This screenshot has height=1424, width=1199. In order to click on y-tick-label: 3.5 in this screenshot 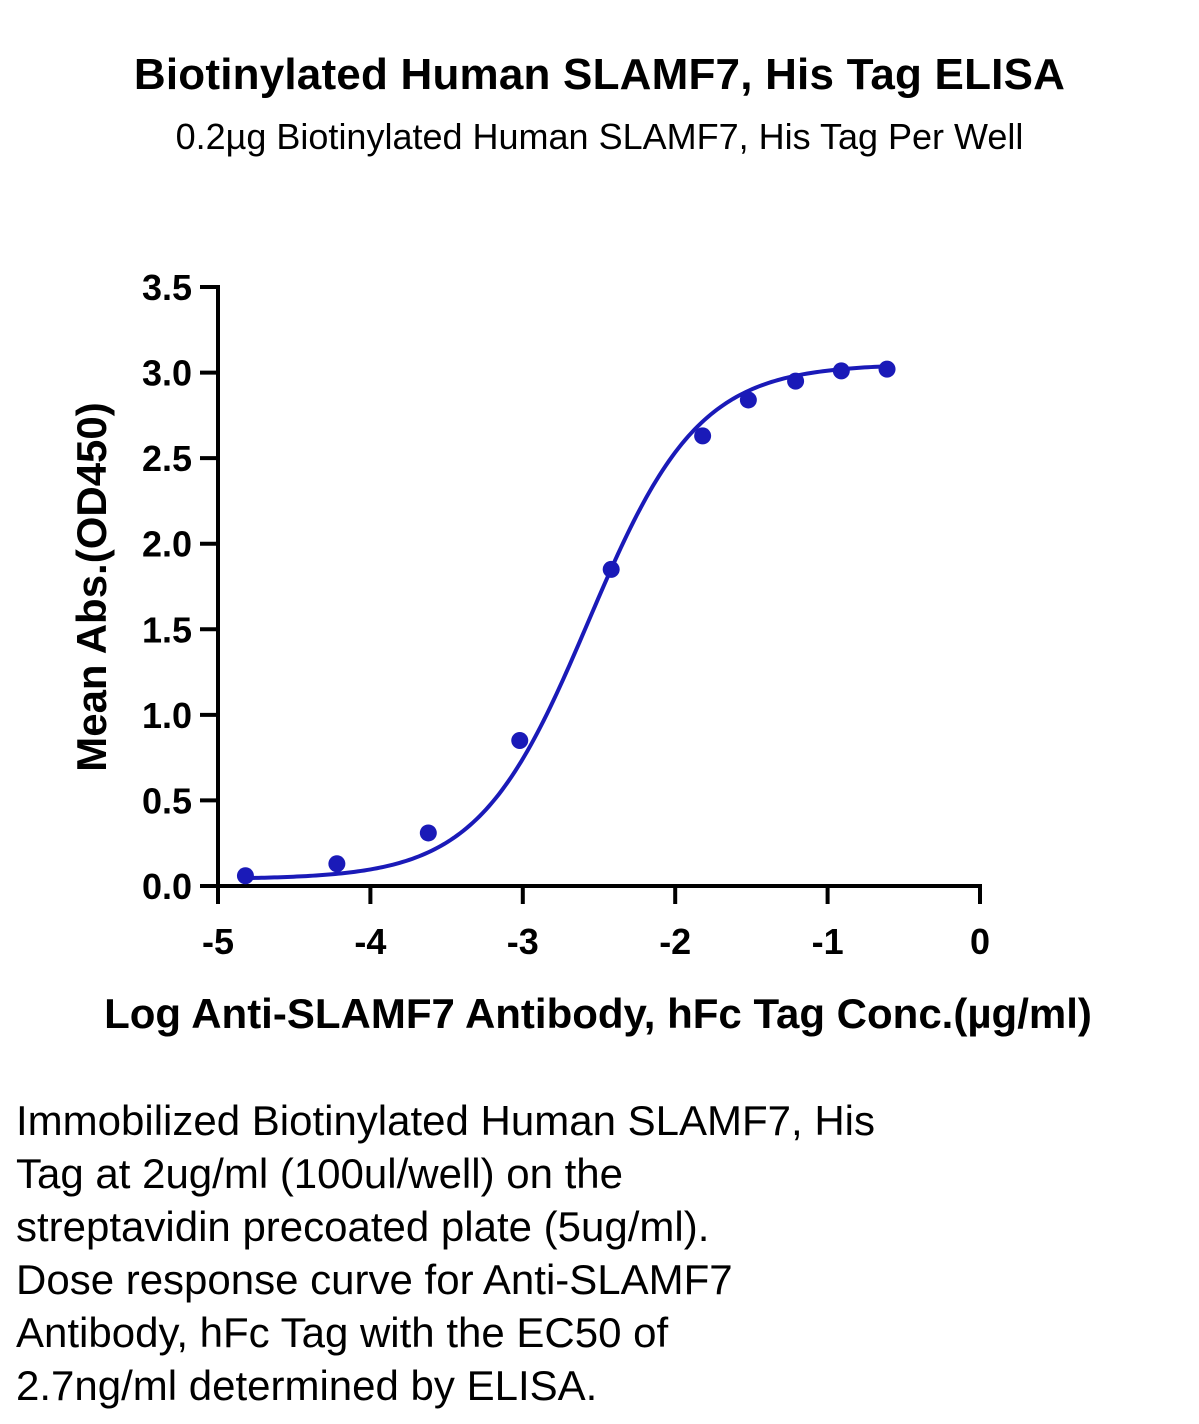, I will do `click(167, 287)`.